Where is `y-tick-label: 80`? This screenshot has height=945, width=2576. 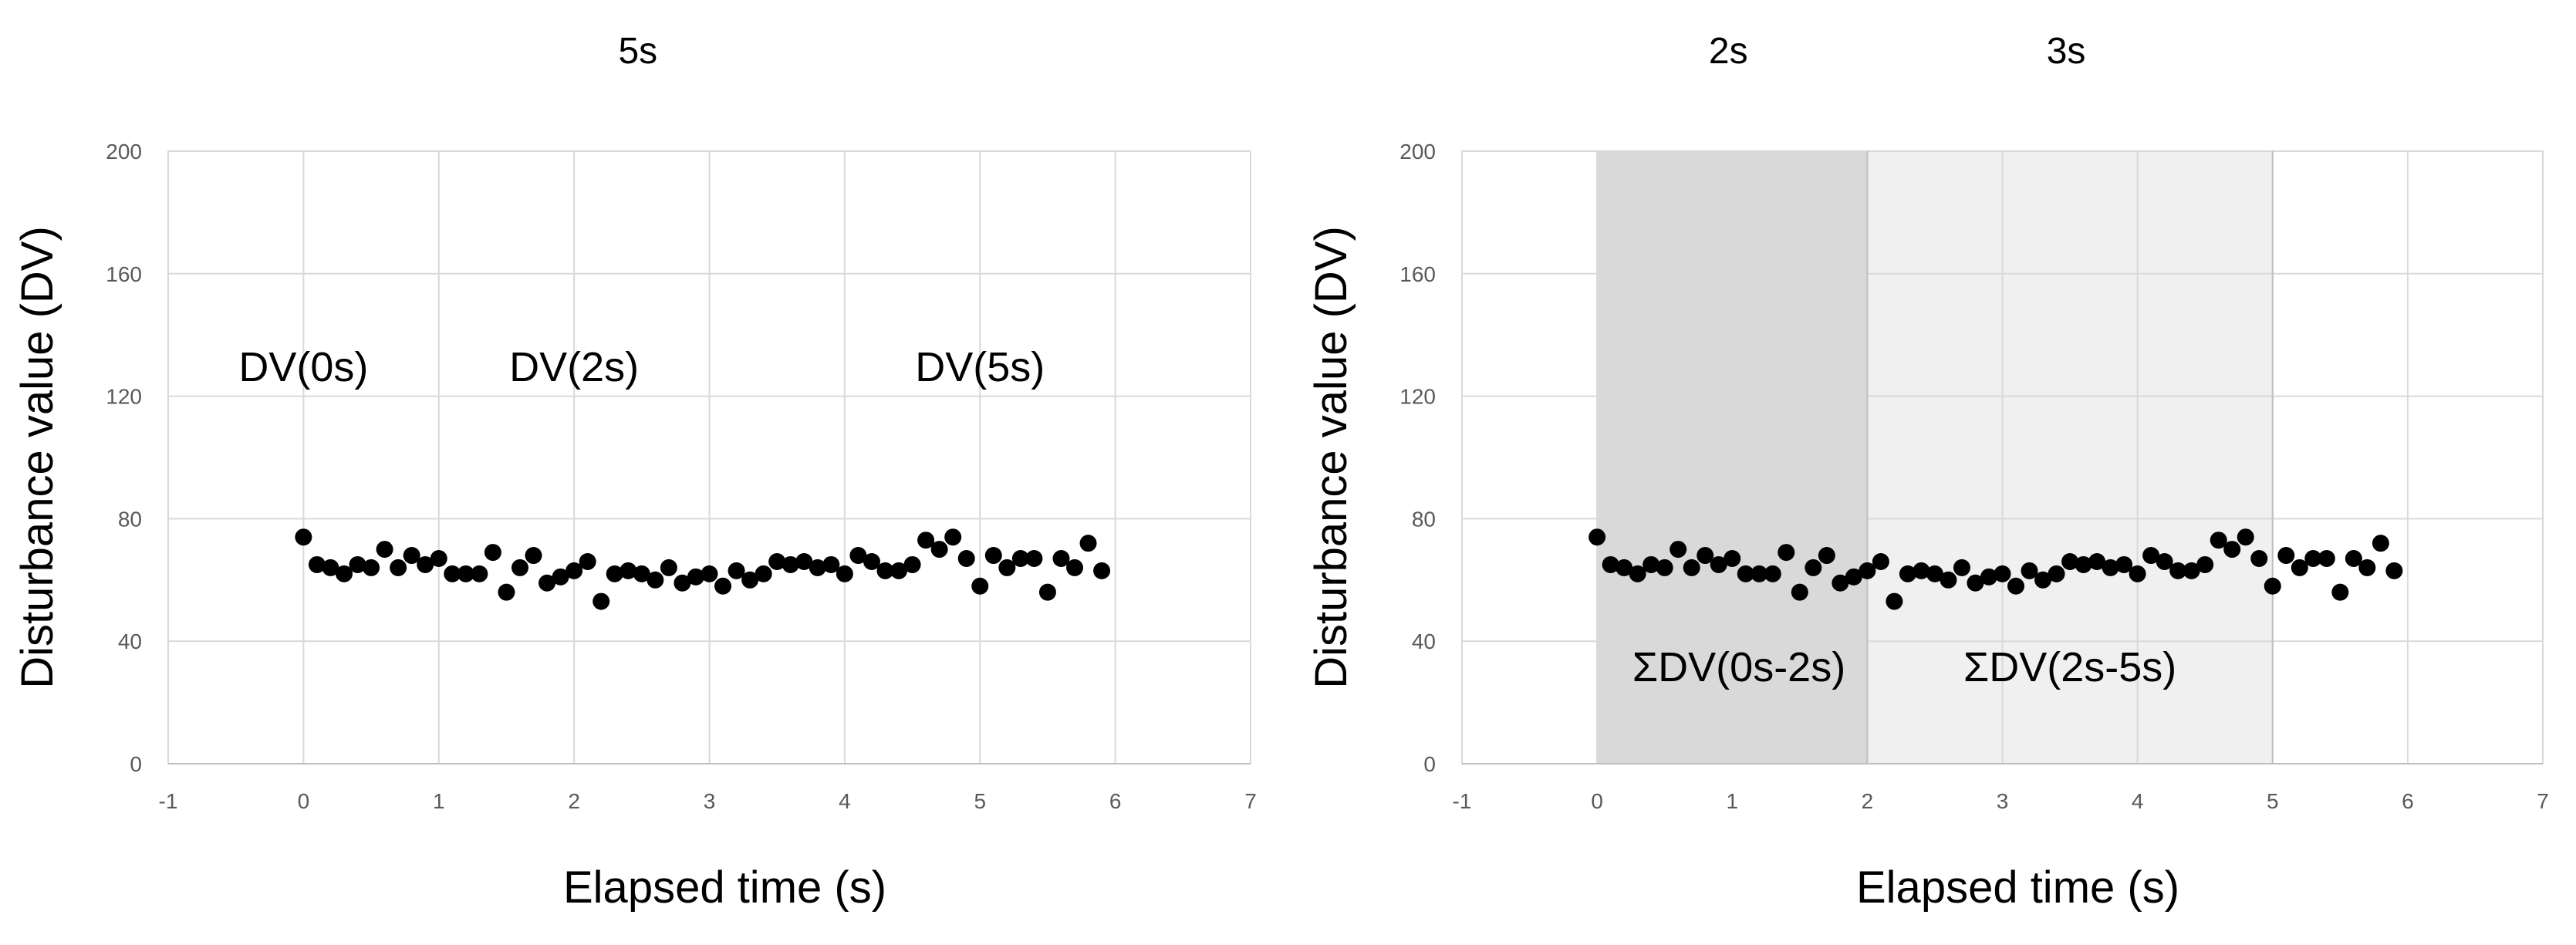 y-tick-label: 80 is located at coordinates (1424, 519).